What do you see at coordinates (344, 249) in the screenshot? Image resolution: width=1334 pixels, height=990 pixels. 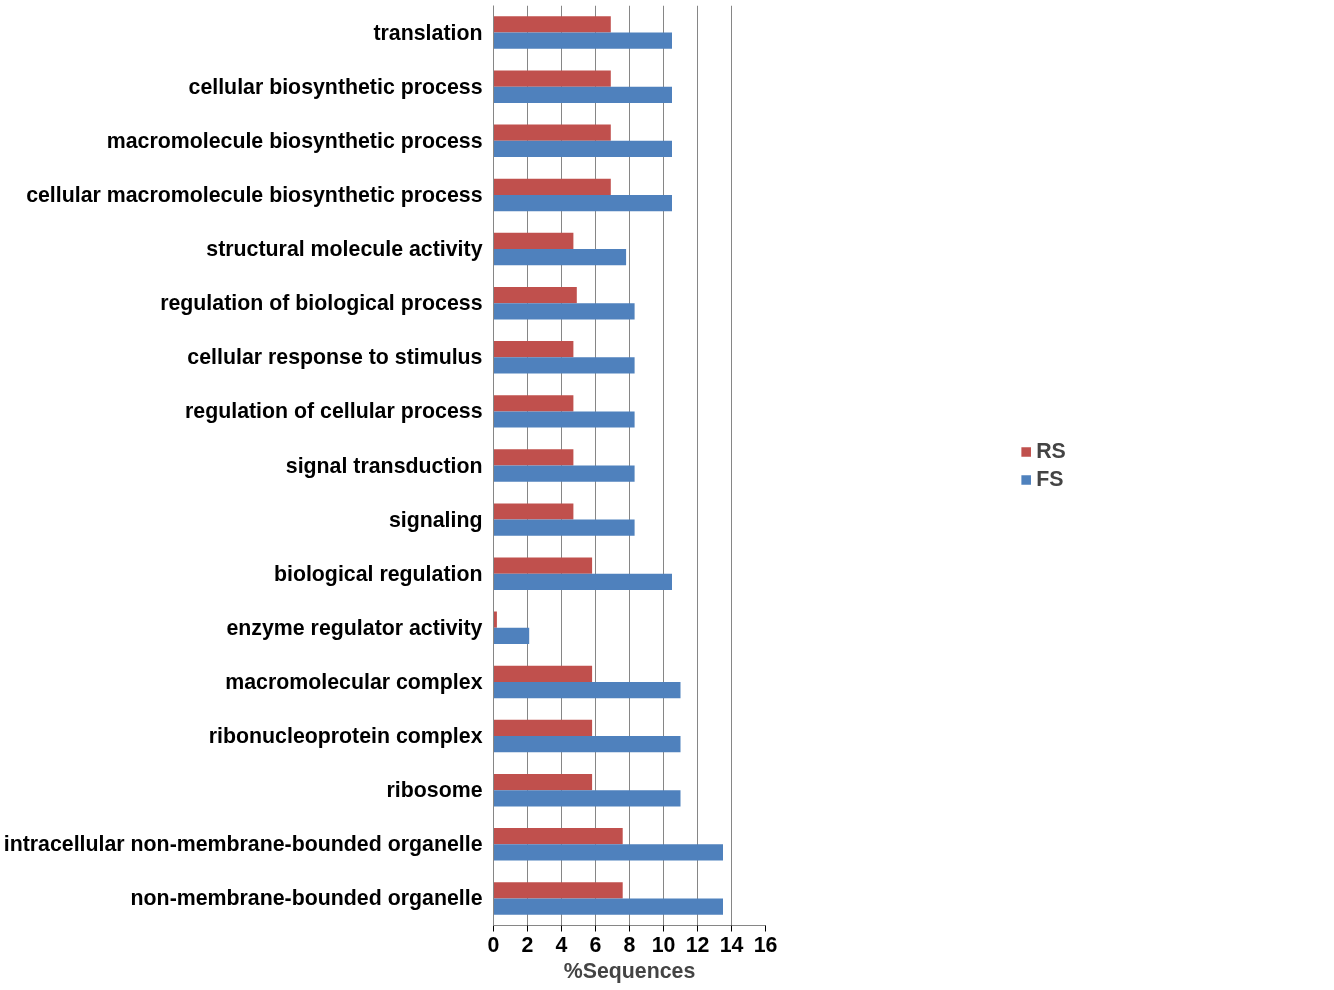 I see `y-tick-label: structural molecule activity` at bounding box center [344, 249].